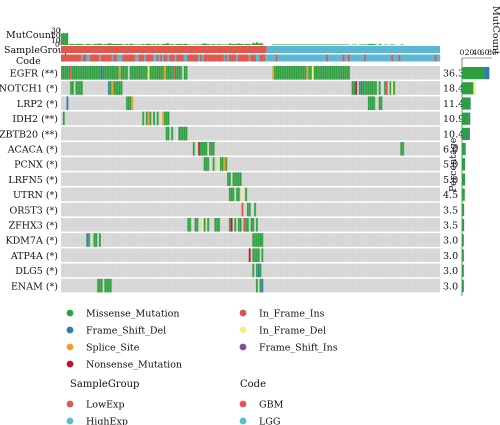  I want to click on legend-label: HighExp, so click(107, 421).